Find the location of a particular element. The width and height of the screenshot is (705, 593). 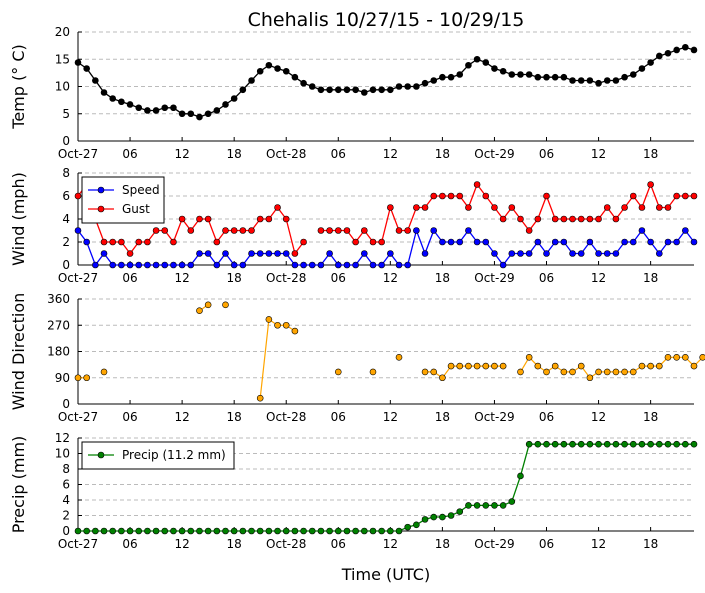

y-axis-label: Temp (° C) is located at coordinates (18, 86).